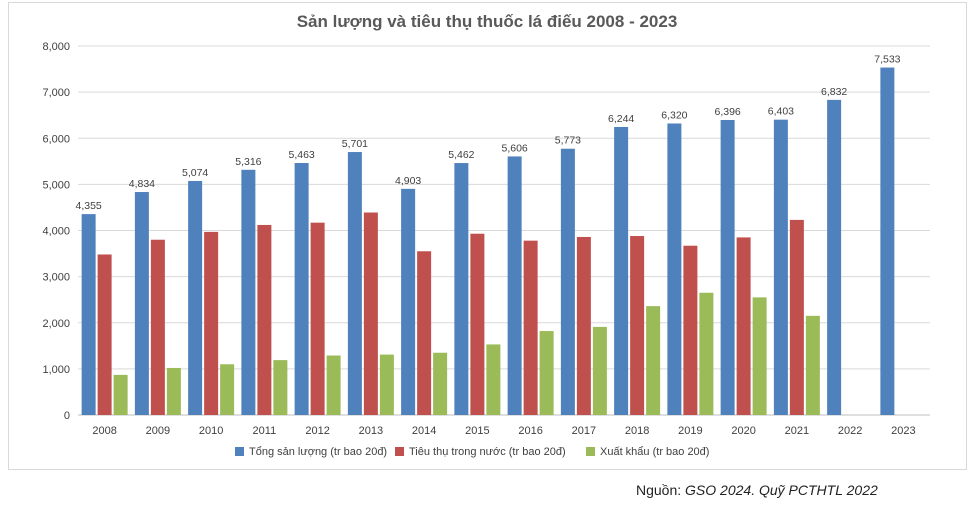  What do you see at coordinates (158, 431) in the screenshot?
I see `x-tick-label: 2009` at bounding box center [158, 431].